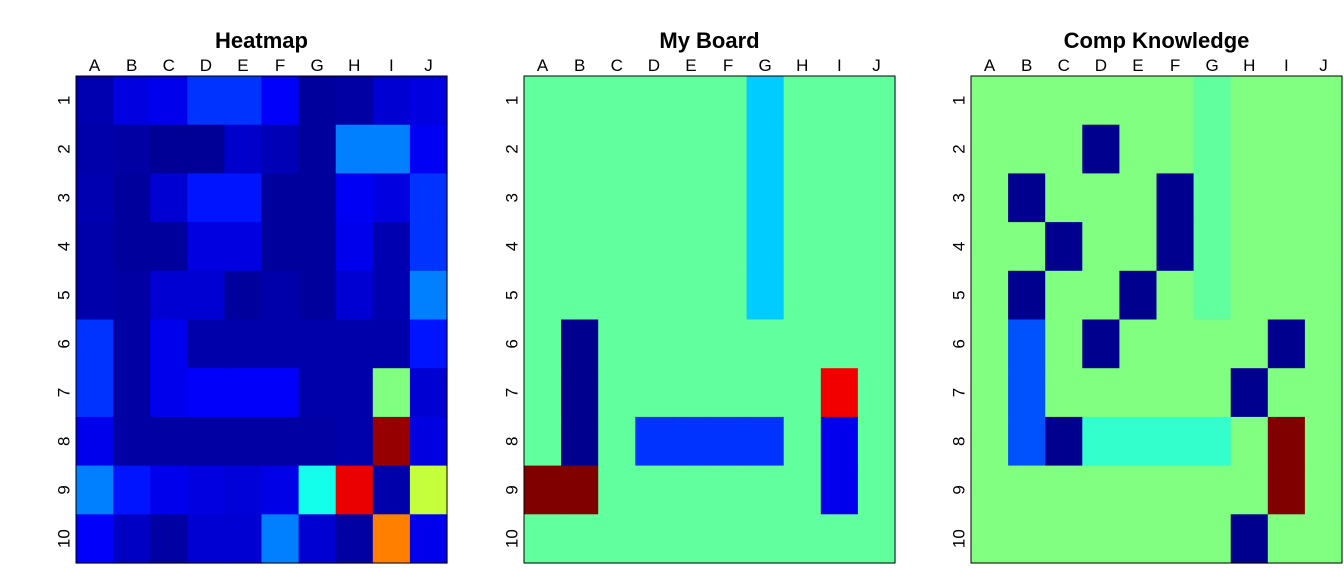 The width and height of the screenshot is (1344, 576). What do you see at coordinates (959, 148) in the screenshot?
I see `row-tick-label: 2` at bounding box center [959, 148].